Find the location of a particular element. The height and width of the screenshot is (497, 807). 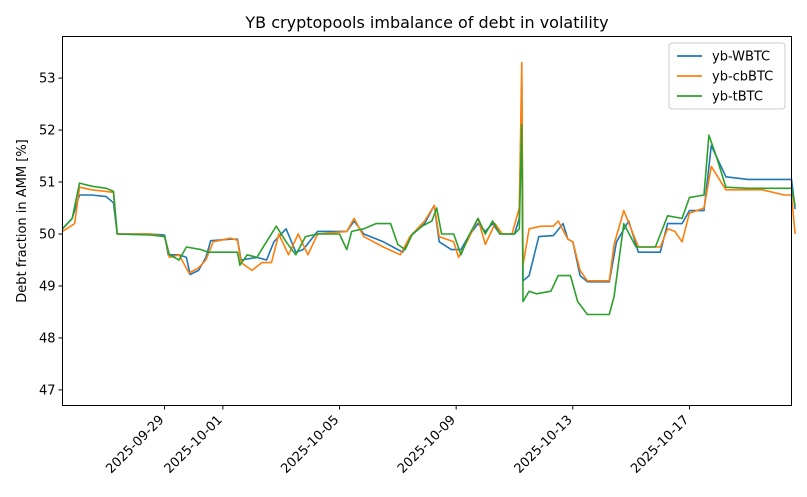

legend-label: yb-cbBTC is located at coordinates (742, 77).